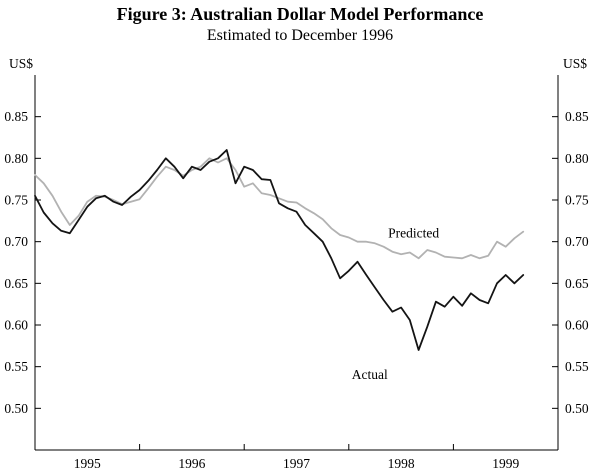 This screenshot has width=600, height=476. I want to click on y-tick-label-left: 0.55, so click(16, 366).